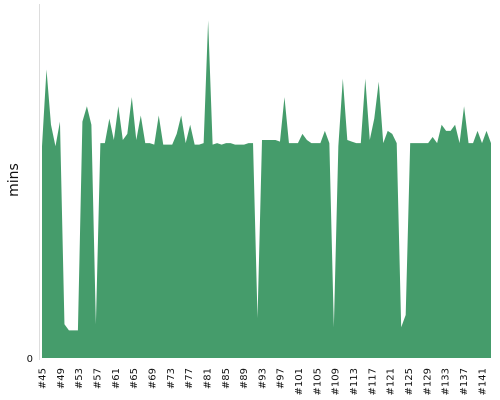  I want to click on x-tick-label: #129, so click(427, 381).